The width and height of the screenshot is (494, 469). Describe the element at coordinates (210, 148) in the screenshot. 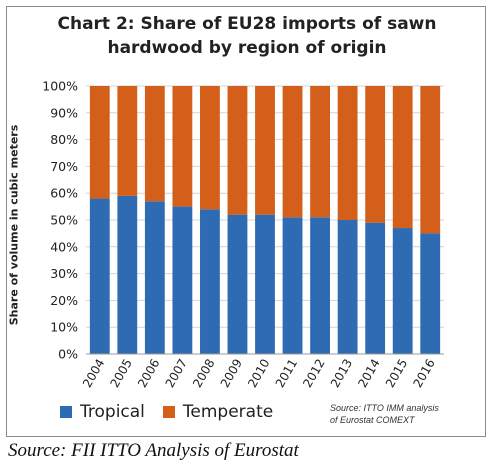

I see `bar-temperate-2008` at that location.